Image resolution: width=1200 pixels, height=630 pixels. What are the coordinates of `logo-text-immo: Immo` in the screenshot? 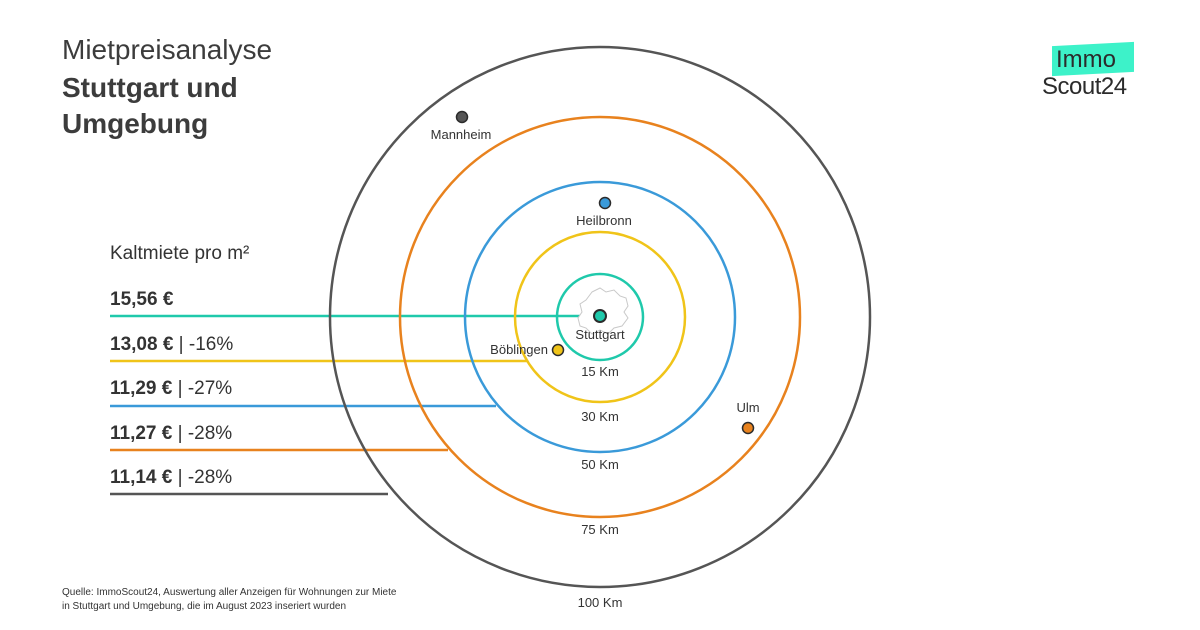 It's located at (1086, 59).